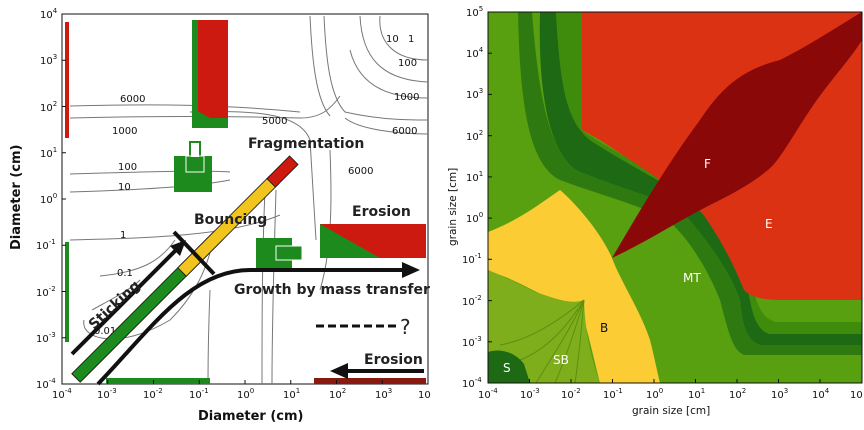  Describe the element at coordinates (194, 253) in the screenshot. I see `bouncing-barrier` at that location.